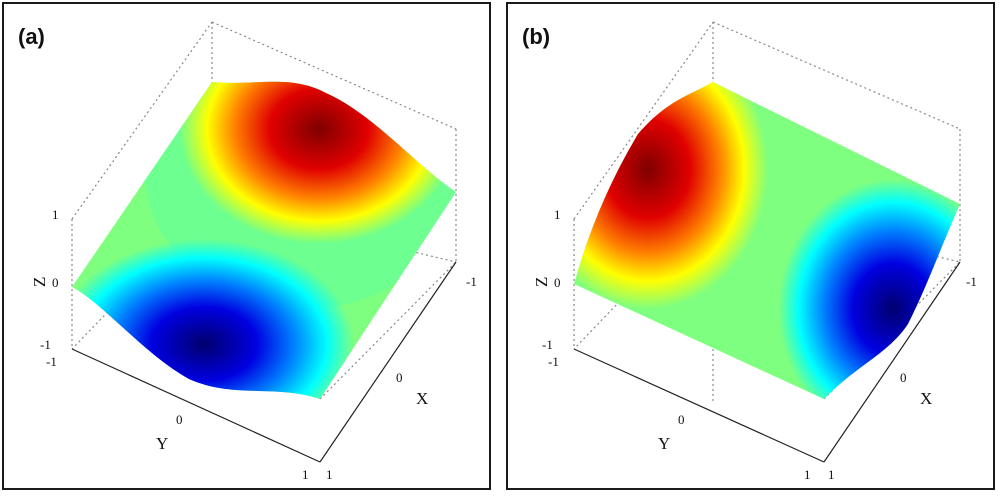 The width and height of the screenshot is (1000, 497). I want to click on z-tick-b-0: 0, so click(557, 282).